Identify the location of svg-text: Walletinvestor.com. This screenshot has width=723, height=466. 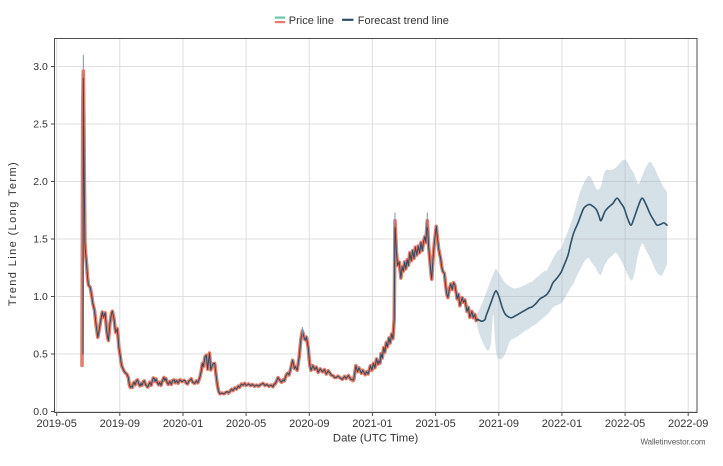
(672, 442).